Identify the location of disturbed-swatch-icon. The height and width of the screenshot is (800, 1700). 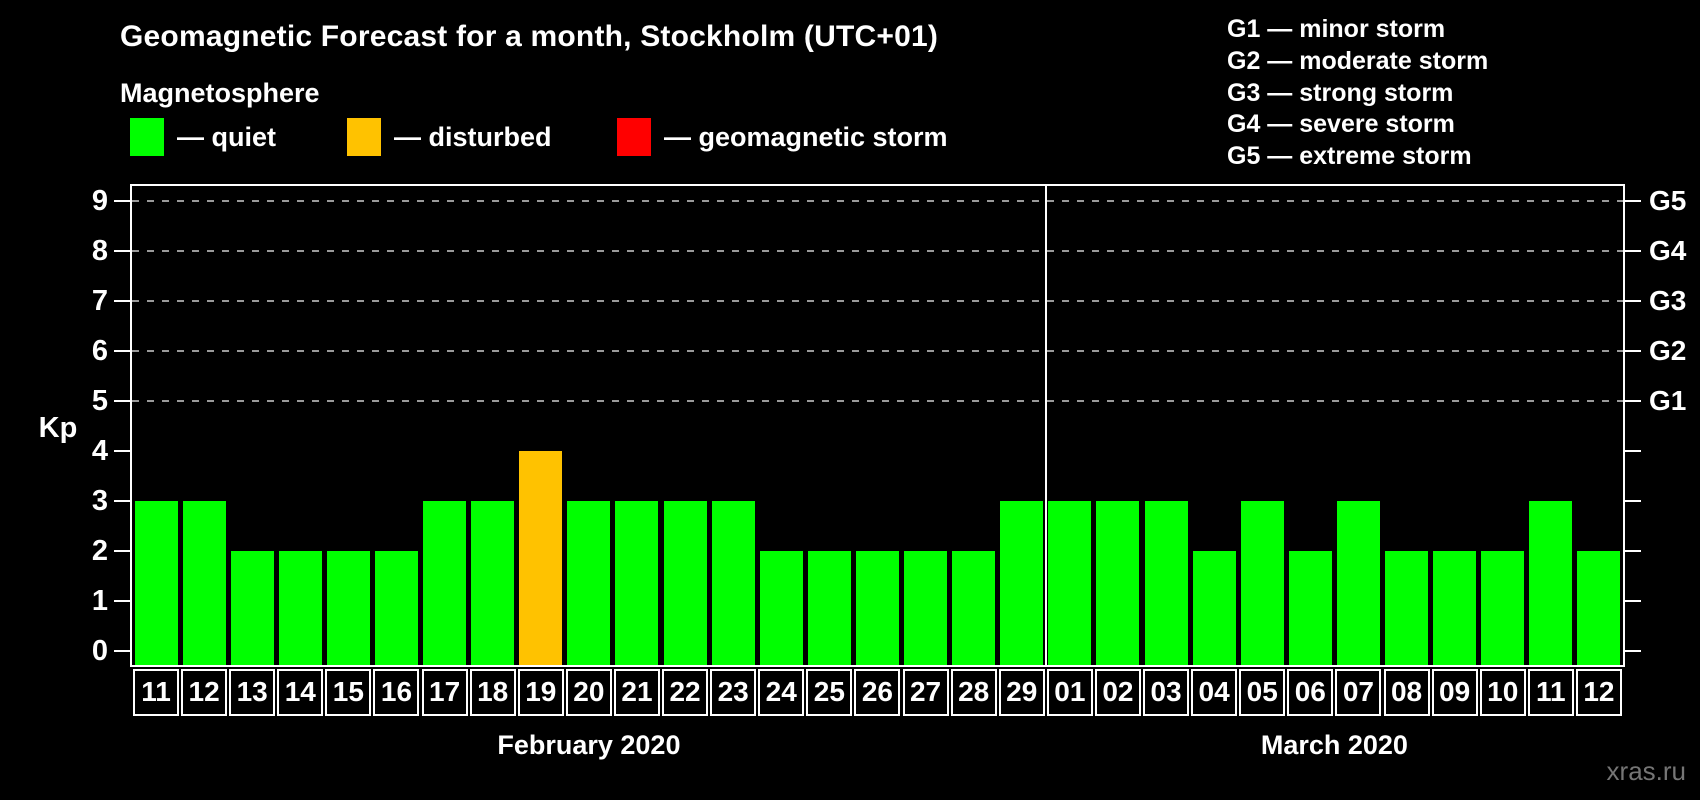
(364, 137).